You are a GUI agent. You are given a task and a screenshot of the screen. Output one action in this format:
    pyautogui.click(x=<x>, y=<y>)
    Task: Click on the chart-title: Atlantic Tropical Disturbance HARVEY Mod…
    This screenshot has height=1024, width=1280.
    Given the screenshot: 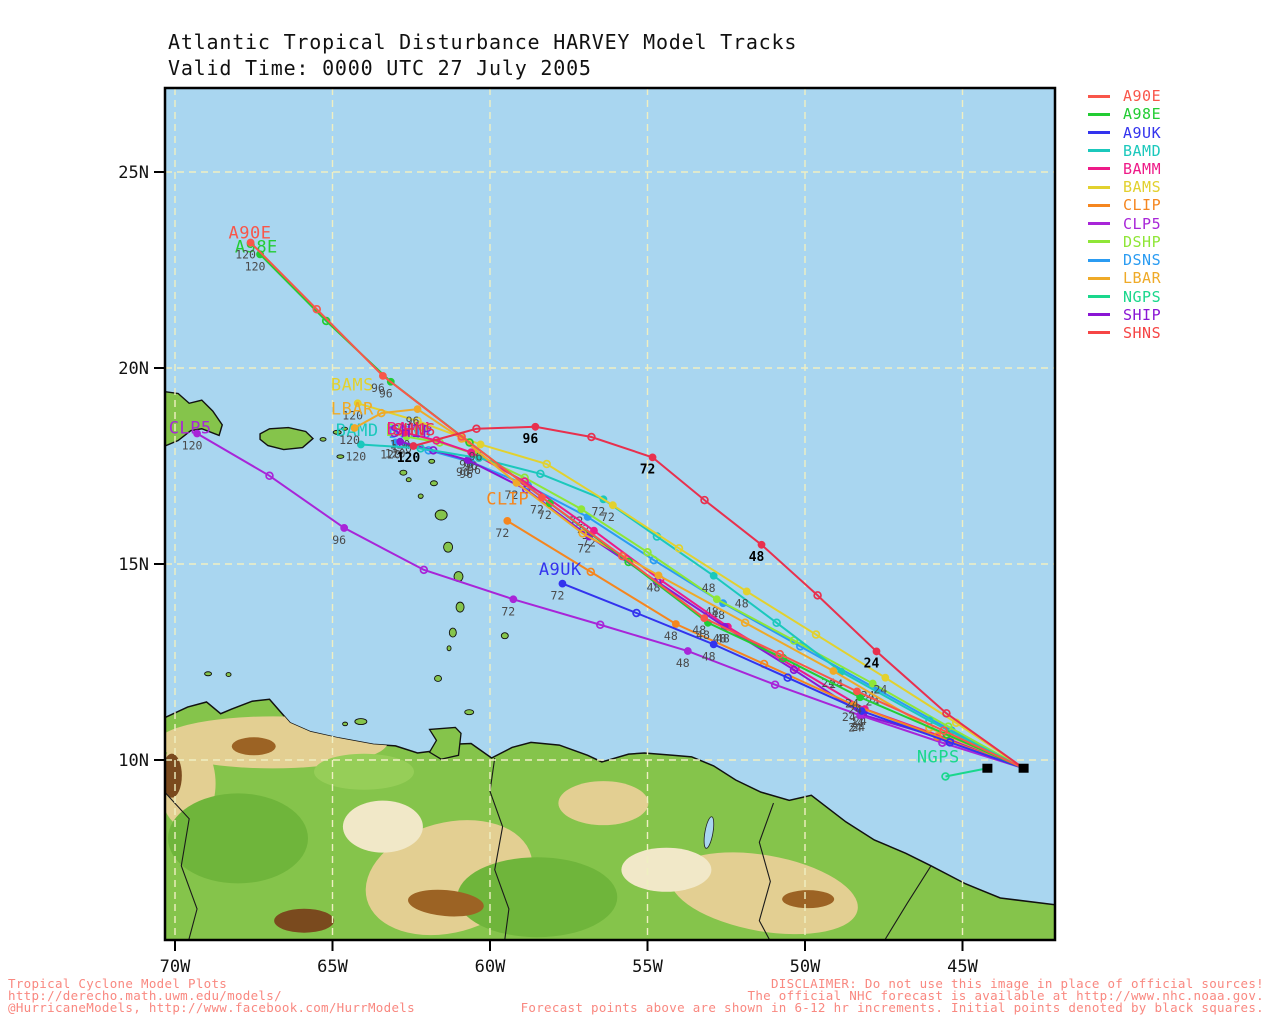 What is the action you would take?
    pyautogui.click(x=483, y=42)
    